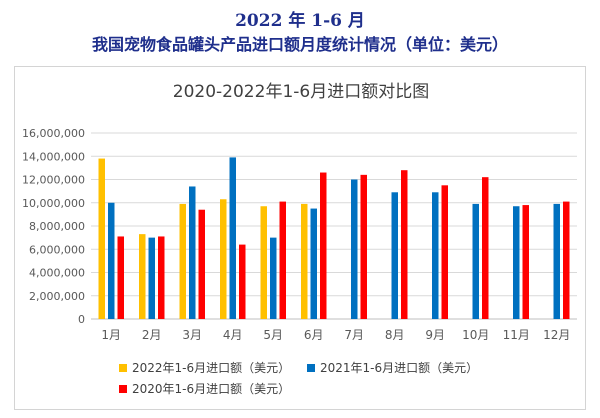  Describe the element at coordinates (81, 319) in the screenshot. I see `y-tick-label: 0` at that location.